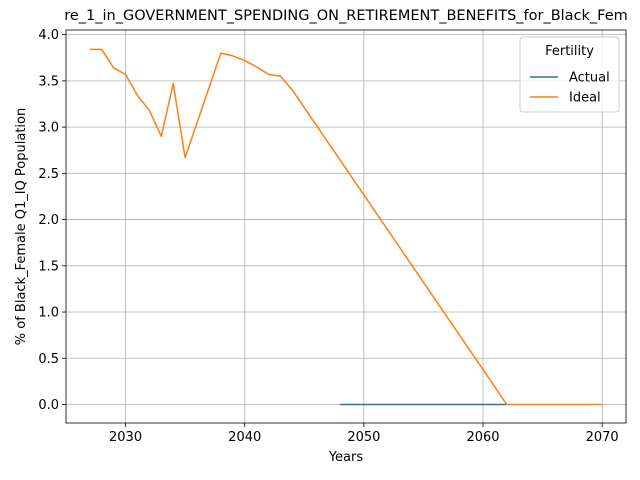 The width and height of the screenshot is (640, 480). Describe the element at coordinates (346, 457) in the screenshot. I see `x-axis-label: Years` at that location.